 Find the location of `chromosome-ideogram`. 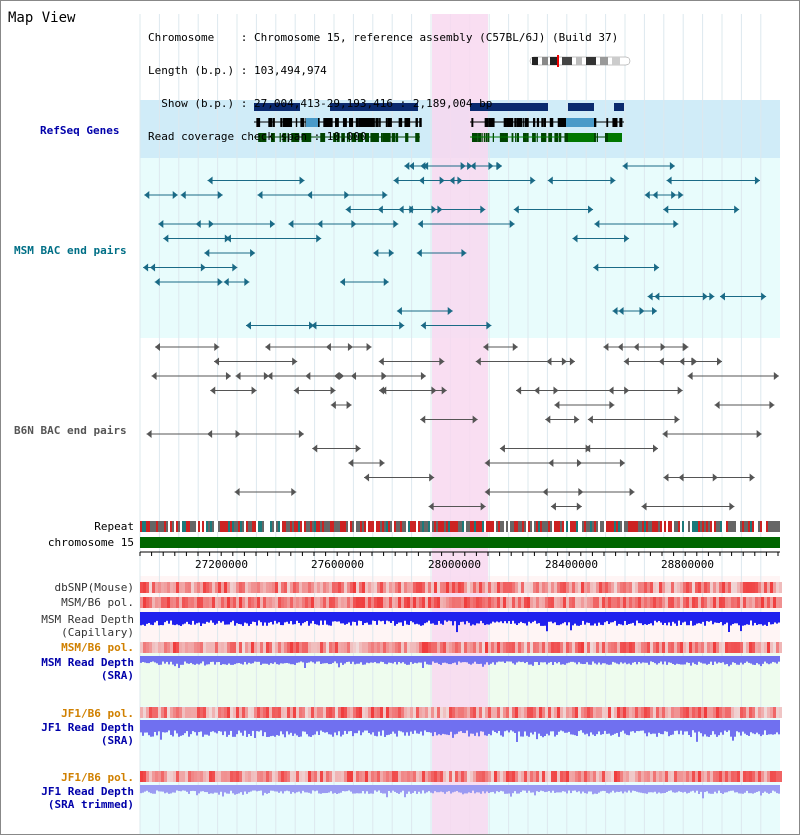

chromosome-ideogram is located at coordinates (580, 59).